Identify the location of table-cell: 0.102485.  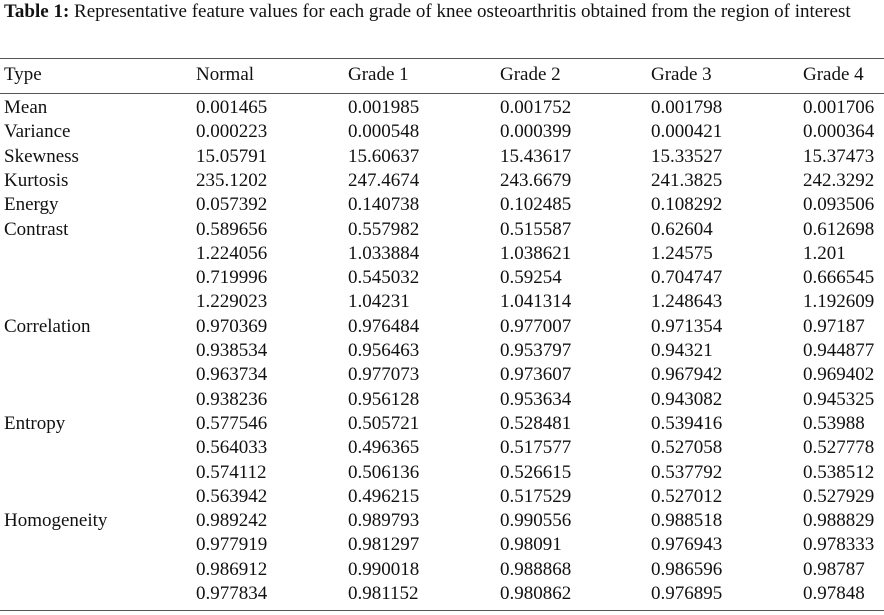
(536, 205).